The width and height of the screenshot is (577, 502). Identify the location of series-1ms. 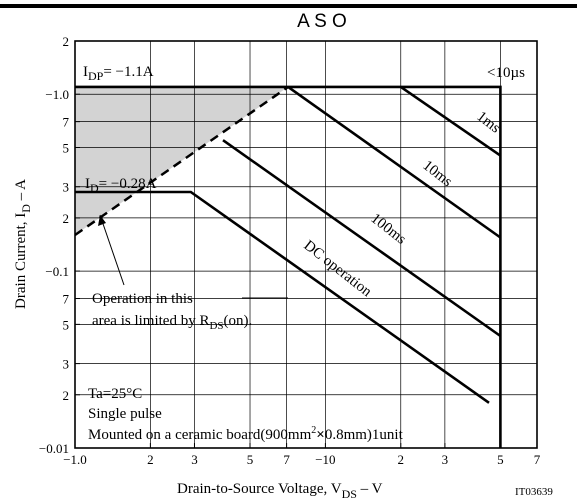
(451, 121).